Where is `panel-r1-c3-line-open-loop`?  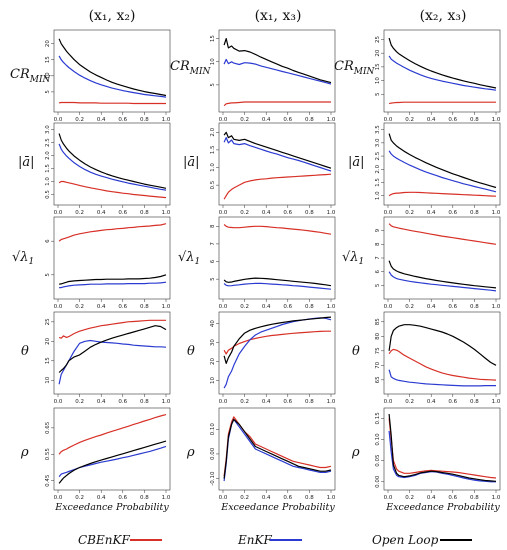 panel-r1-c3-line-open-loop is located at coordinates (442, 63).